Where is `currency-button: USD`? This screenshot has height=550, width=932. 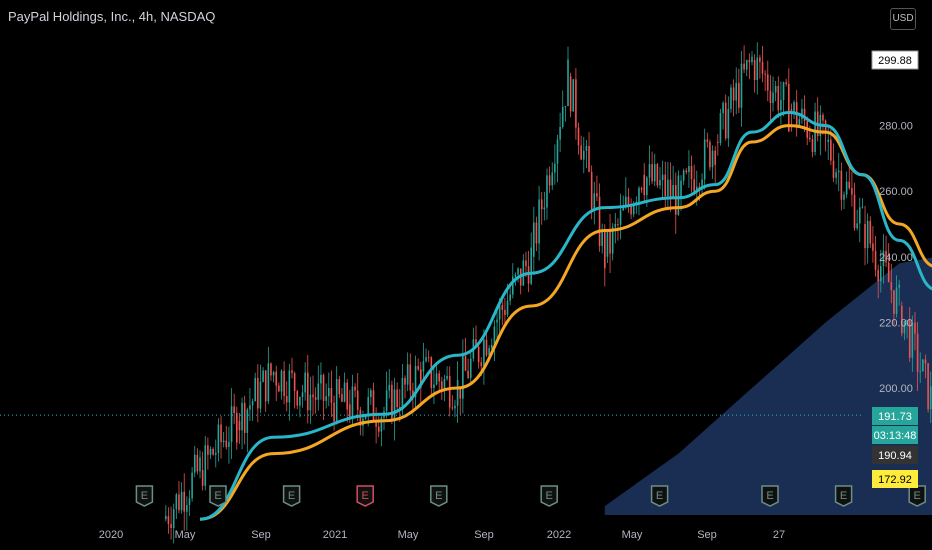
currency-button: USD is located at coordinates (903, 19).